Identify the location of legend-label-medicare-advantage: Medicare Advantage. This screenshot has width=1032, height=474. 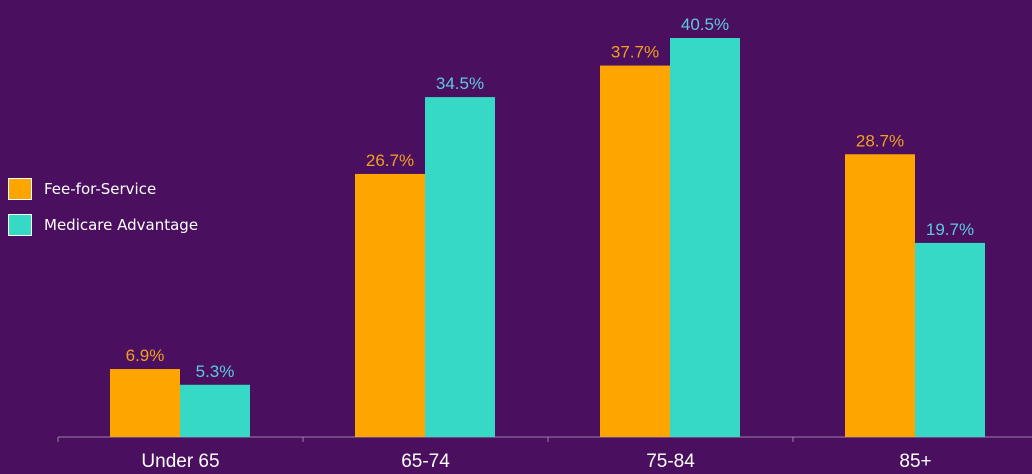
(121, 225).